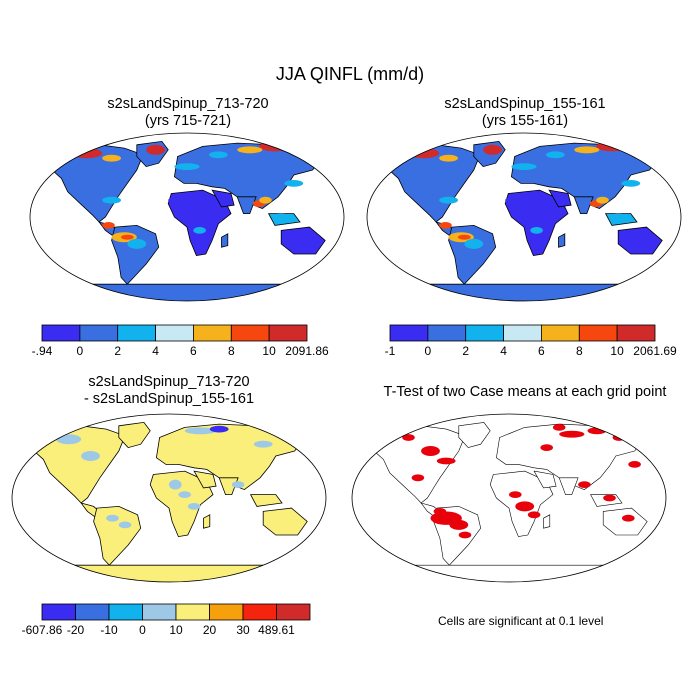 The height and width of the screenshot is (700, 700). Describe the element at coordinates (109, 630) in the screenshot. I see `colorbar-label-2: -10` at that location.